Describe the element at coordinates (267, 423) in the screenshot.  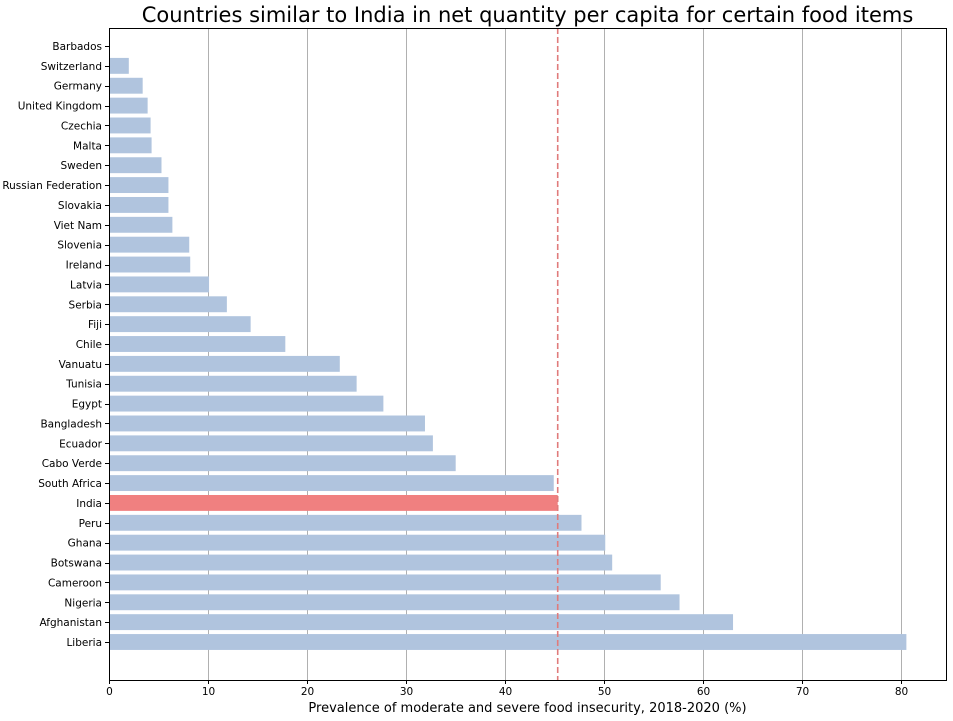
I see `bar-bangladesh` at that location.